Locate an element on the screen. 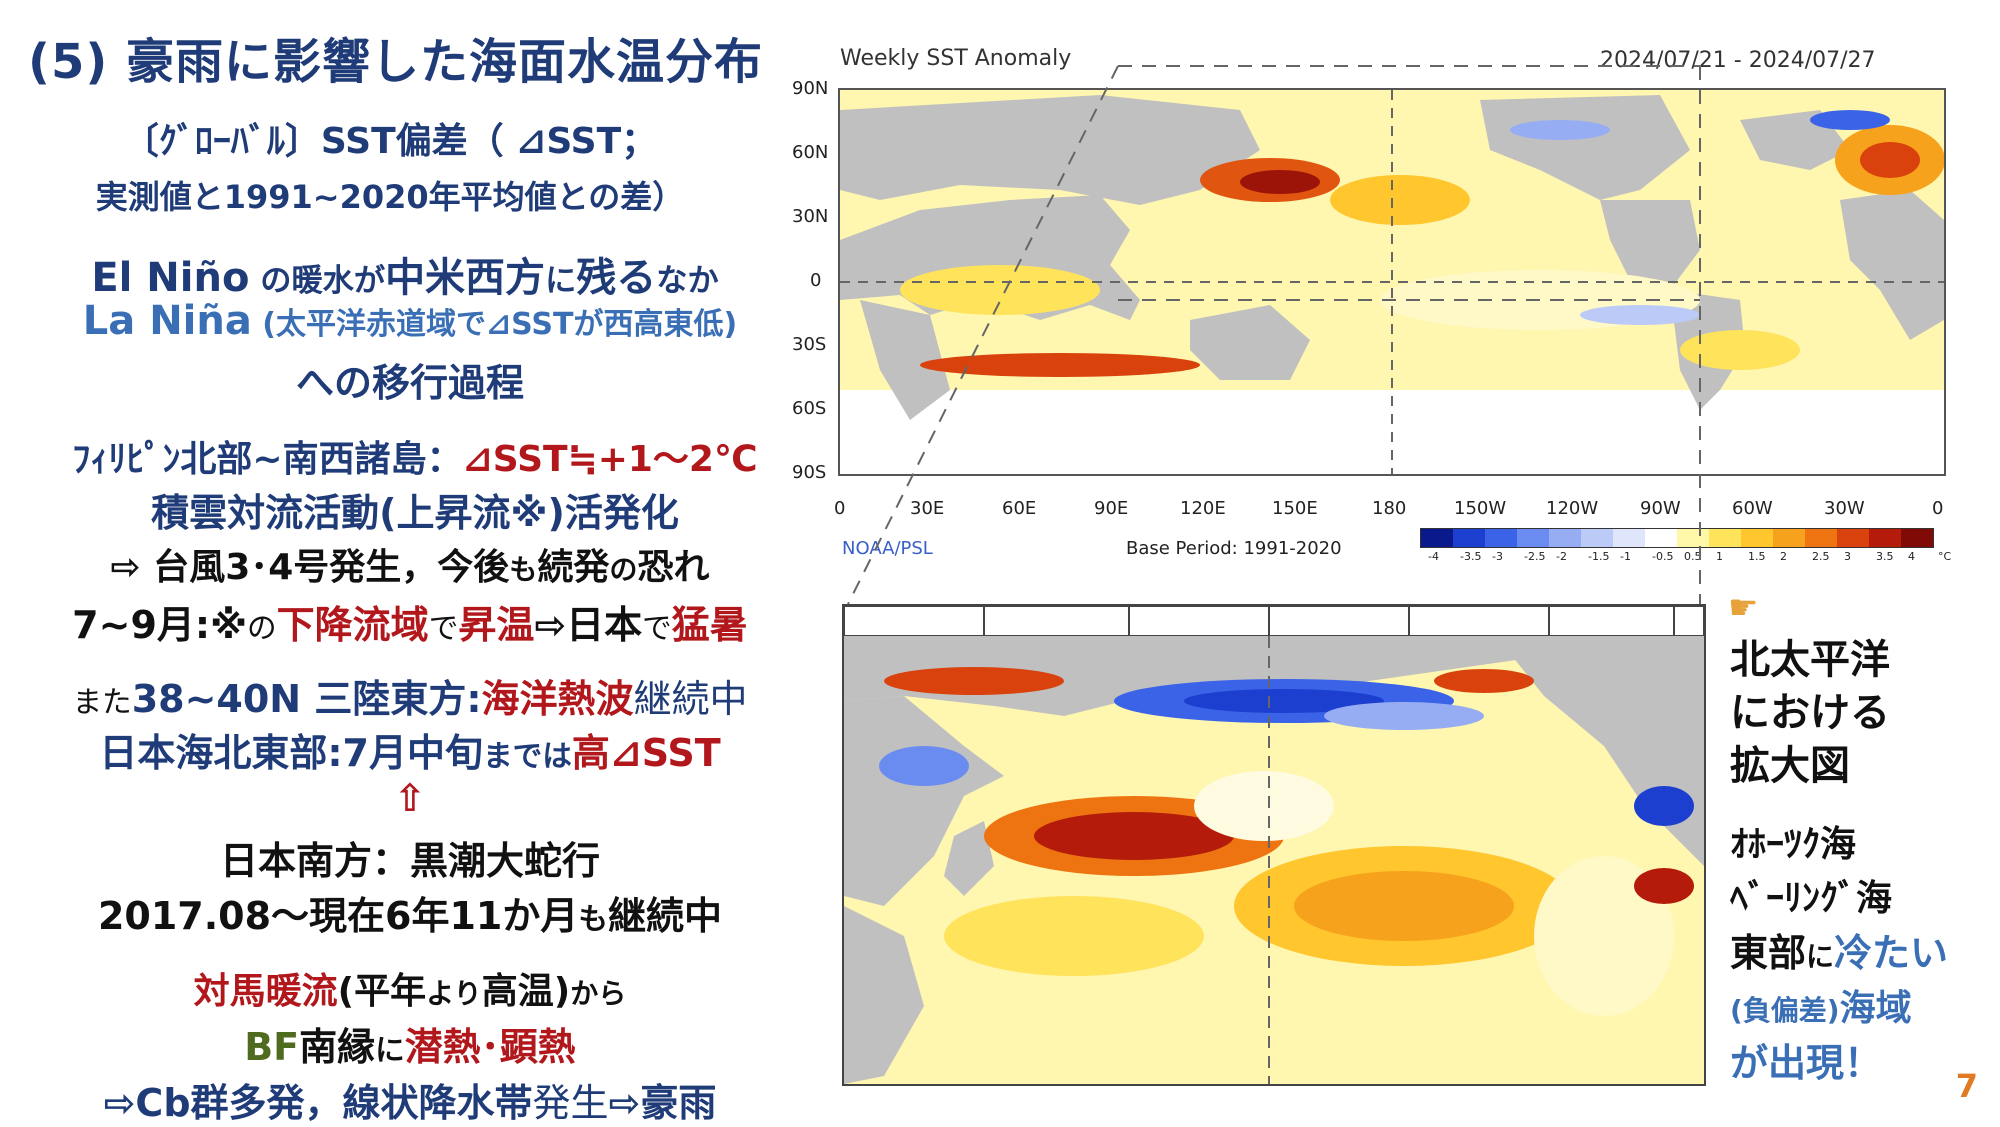 Image resolution: width=2000 pixels, height=1127 pixels. up-arrow-icon: ⇧ is located at coordinates (410, 798).